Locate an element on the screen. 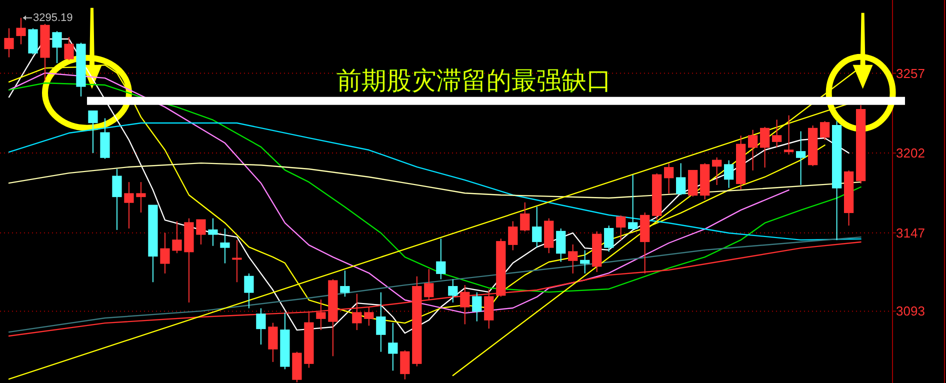 This screenshot has width=946, height=383. y-tick-label: 3147 is located at coordinates (910, 232).